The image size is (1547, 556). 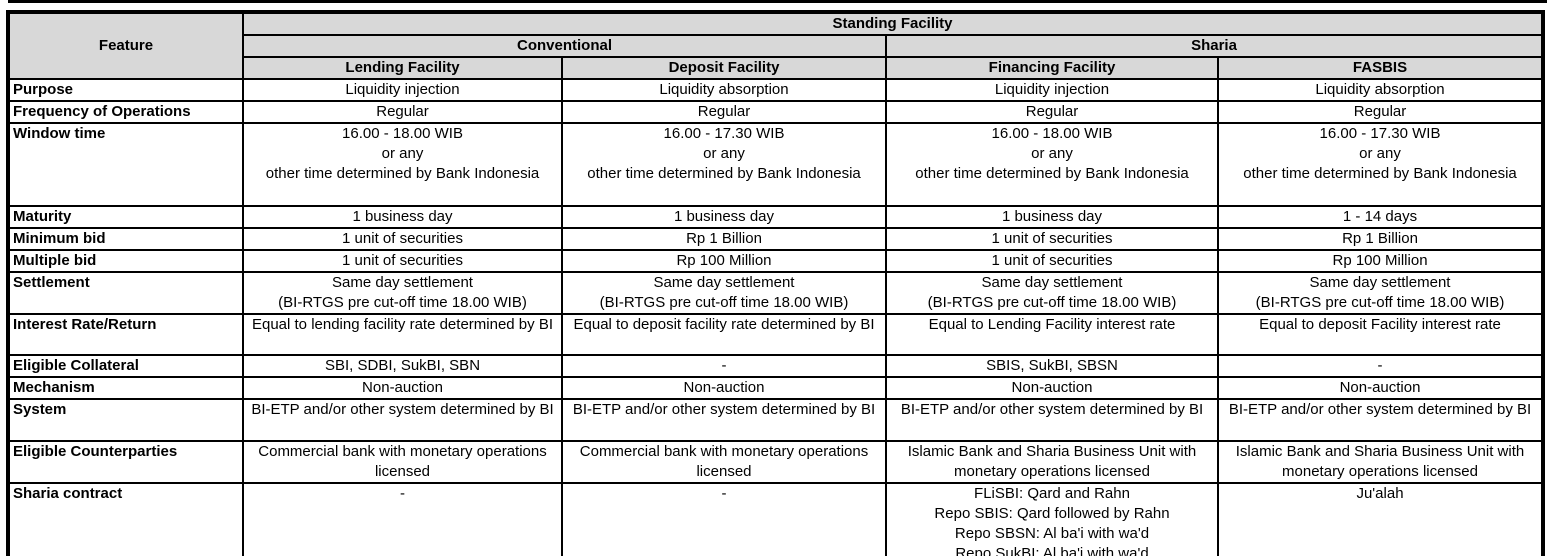 What do you see at coordinates (564, 46) in the screenshot?
I see `group-header-conventional: Conventional` at bounding box center [564, 46].